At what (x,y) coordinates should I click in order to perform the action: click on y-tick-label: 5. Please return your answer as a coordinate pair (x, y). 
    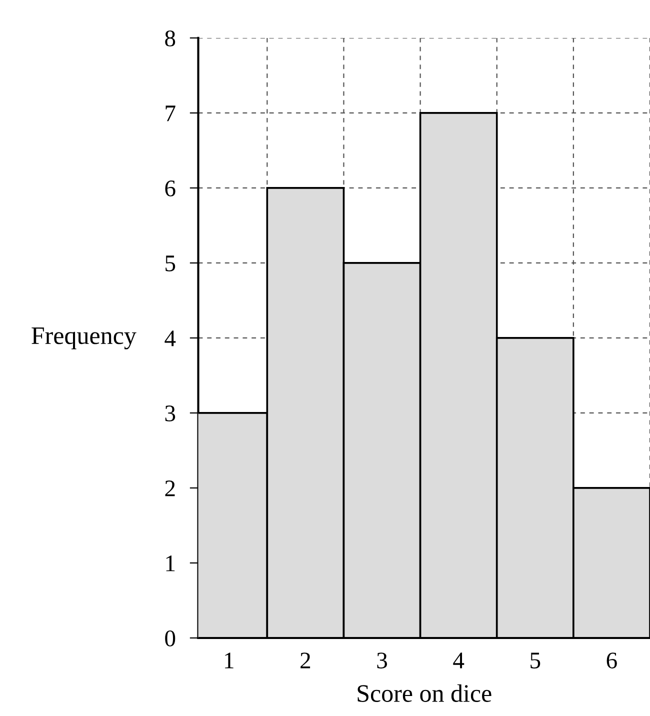
    Looking at the image, I should click on (171, 264).